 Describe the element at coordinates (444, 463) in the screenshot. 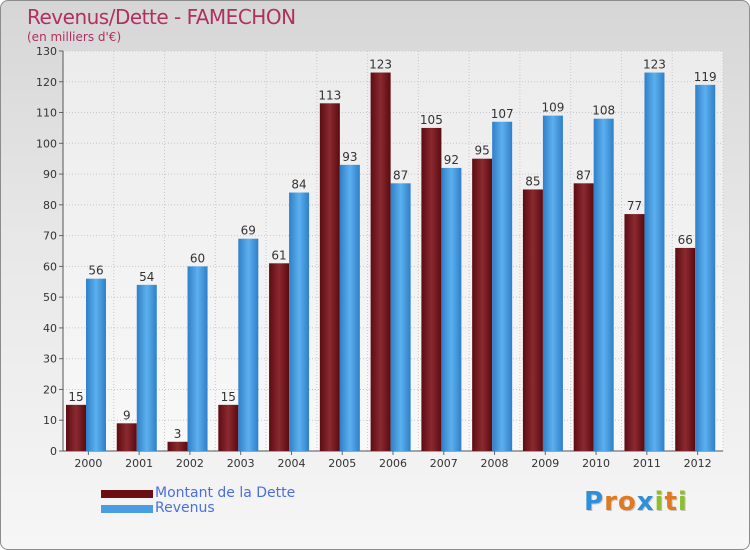

I see `x-tick-label: 2007` at that location.